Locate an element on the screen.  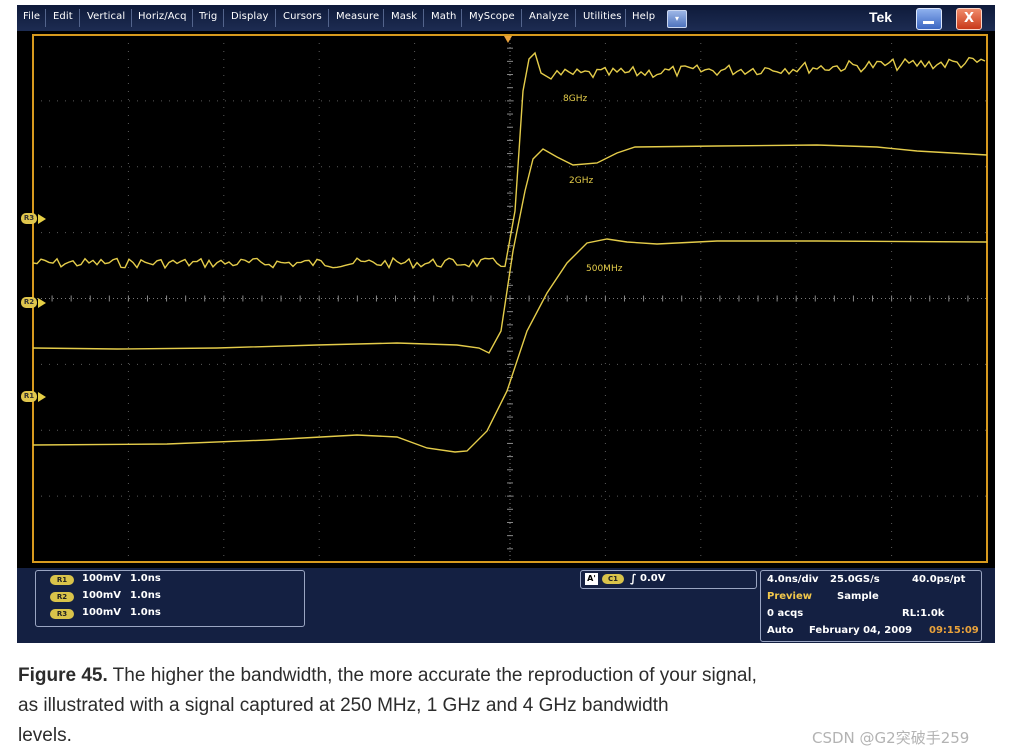
ref-badge-r2: R2 is located at coordinates (62, 597).